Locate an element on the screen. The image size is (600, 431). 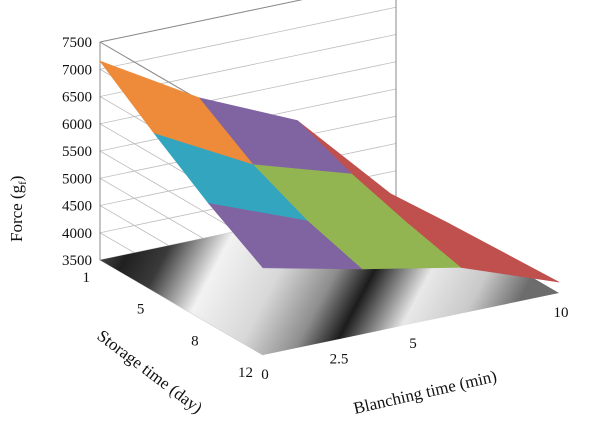
y-tick-label: 8 is located at coordinates (195, 341).